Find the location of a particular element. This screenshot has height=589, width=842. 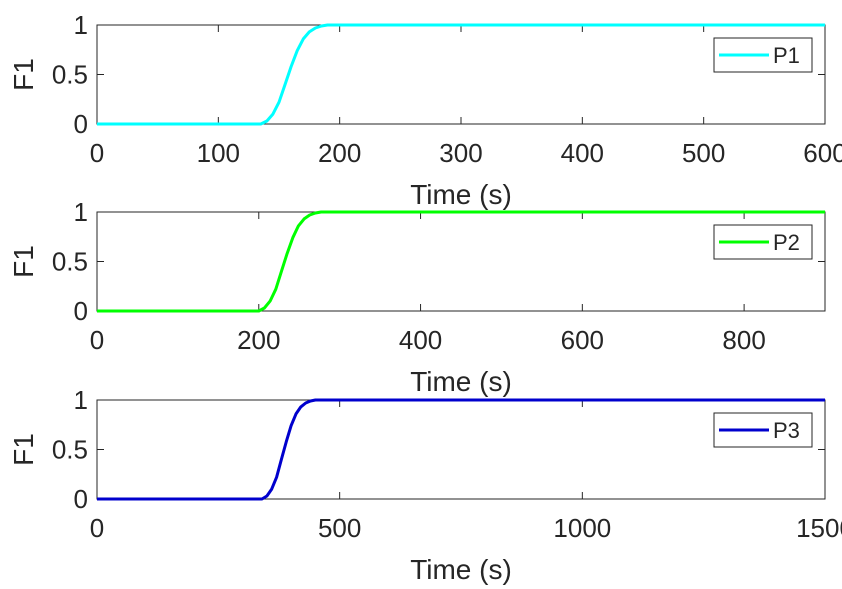

axes-2-ytick-label: 0 is located at coordinates (81, 311).